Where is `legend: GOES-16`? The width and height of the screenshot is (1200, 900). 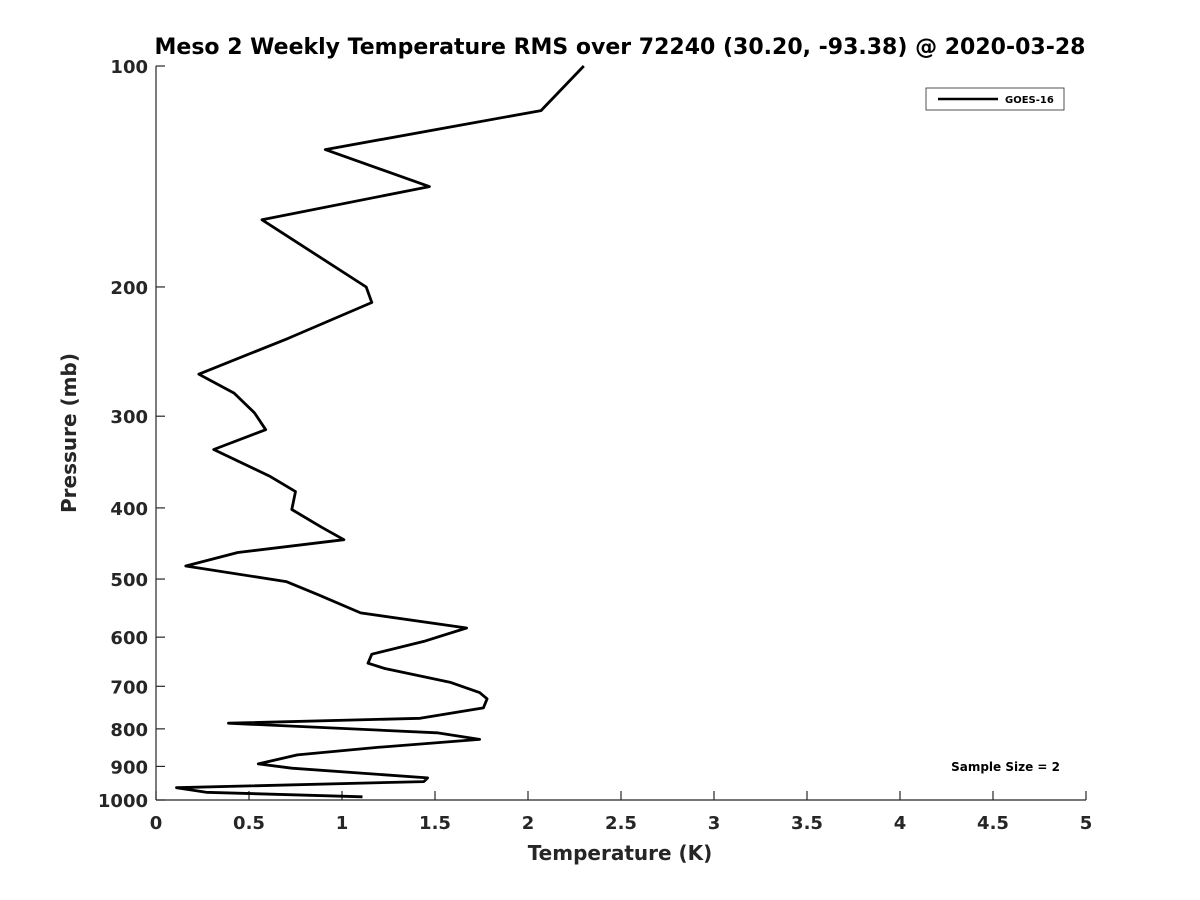 legend: GOES-16 is located at coordinates (995, 99).